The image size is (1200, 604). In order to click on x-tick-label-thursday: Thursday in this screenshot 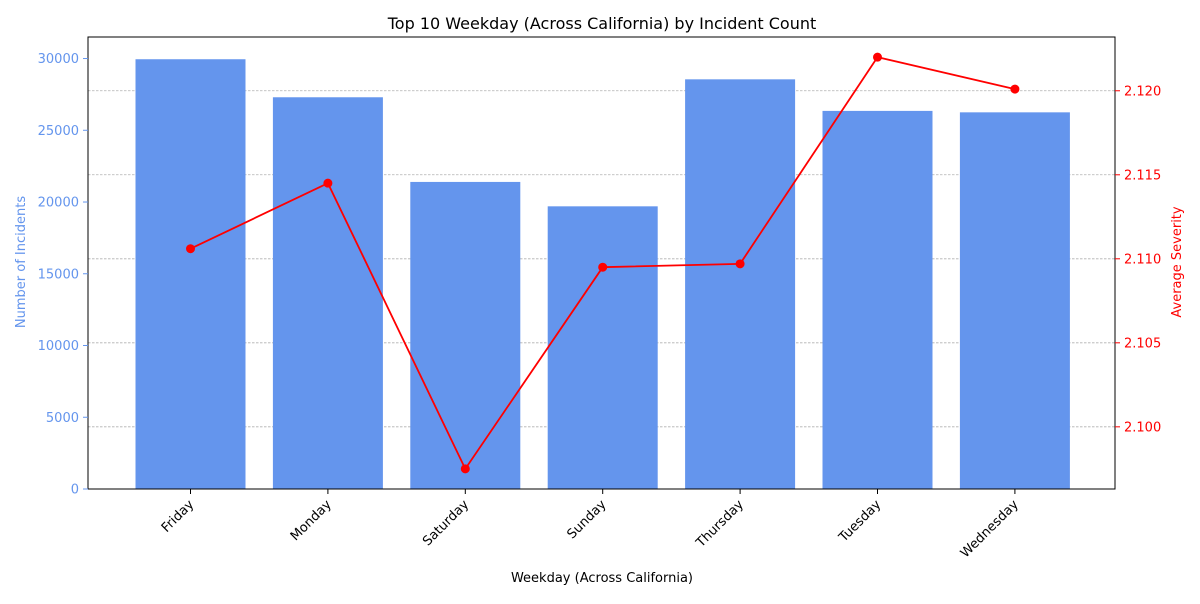, I will do `click(720, 524)`.